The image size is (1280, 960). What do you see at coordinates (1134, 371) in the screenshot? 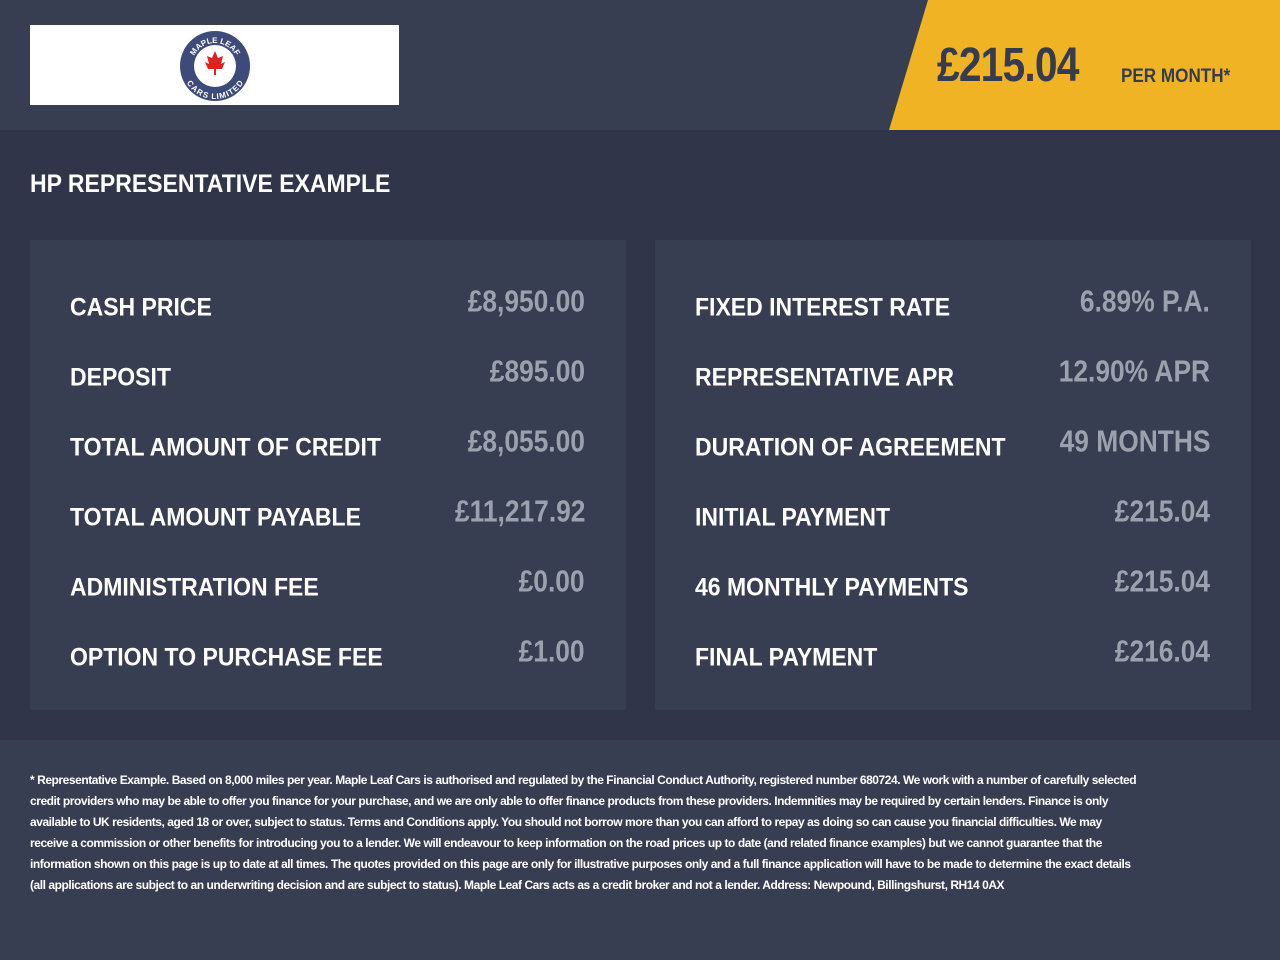
I see `row-value: 12.90% APR` at bounding box center [1134, 371].